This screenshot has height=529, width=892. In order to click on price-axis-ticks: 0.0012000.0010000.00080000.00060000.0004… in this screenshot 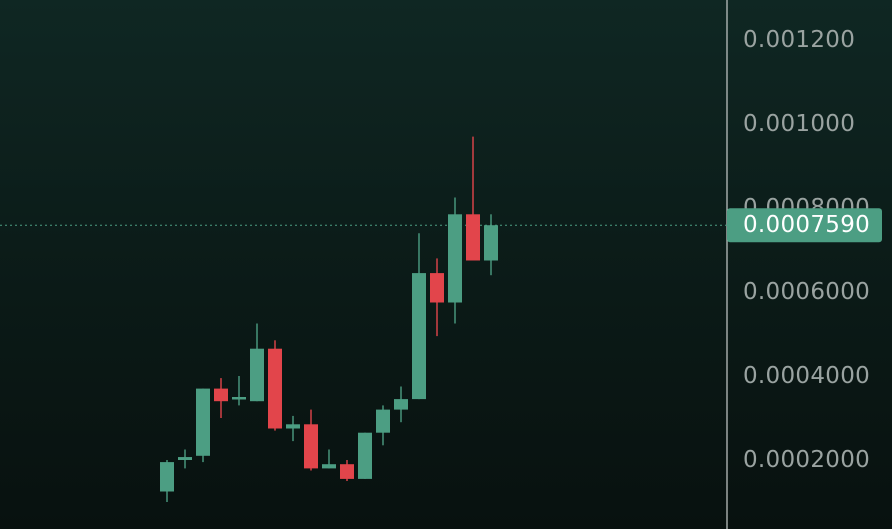, I will do `click(806, 250)`.